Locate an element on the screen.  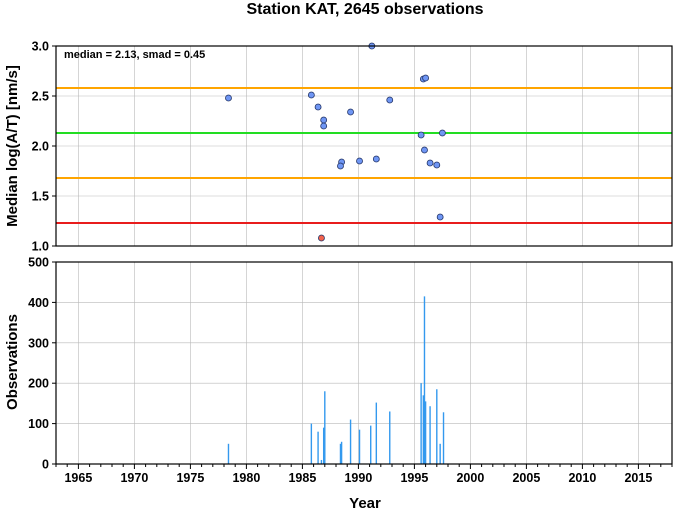
x-tick-label: 1975 is located at coordinates (190, 478).